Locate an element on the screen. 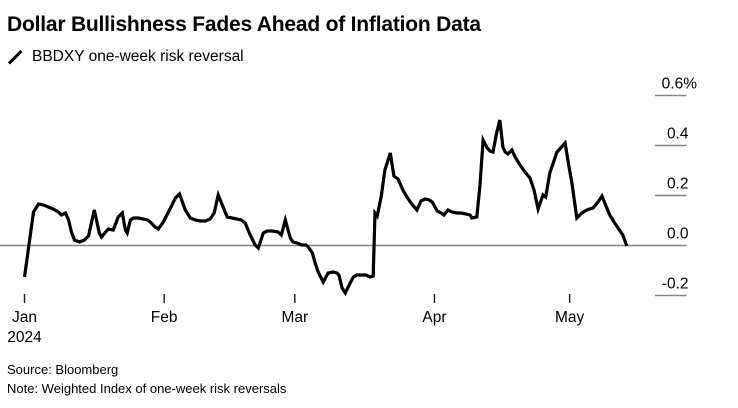 This screenshot has height=408, width=738. y-axis-label: 0.2 is located at coordinates (678, 184).